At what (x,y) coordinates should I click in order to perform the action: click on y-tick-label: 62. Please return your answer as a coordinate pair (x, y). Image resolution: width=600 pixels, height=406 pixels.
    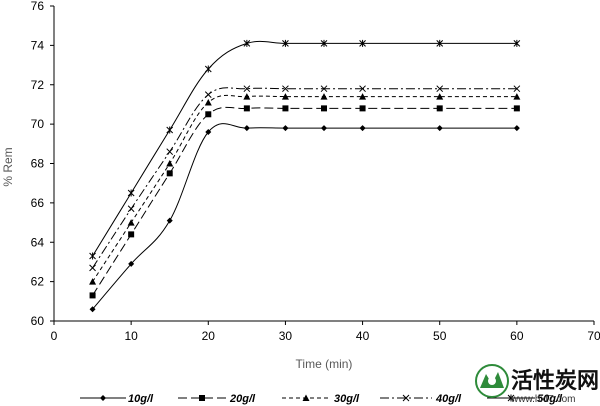
    Looking at the image, I should click on (38, 282).